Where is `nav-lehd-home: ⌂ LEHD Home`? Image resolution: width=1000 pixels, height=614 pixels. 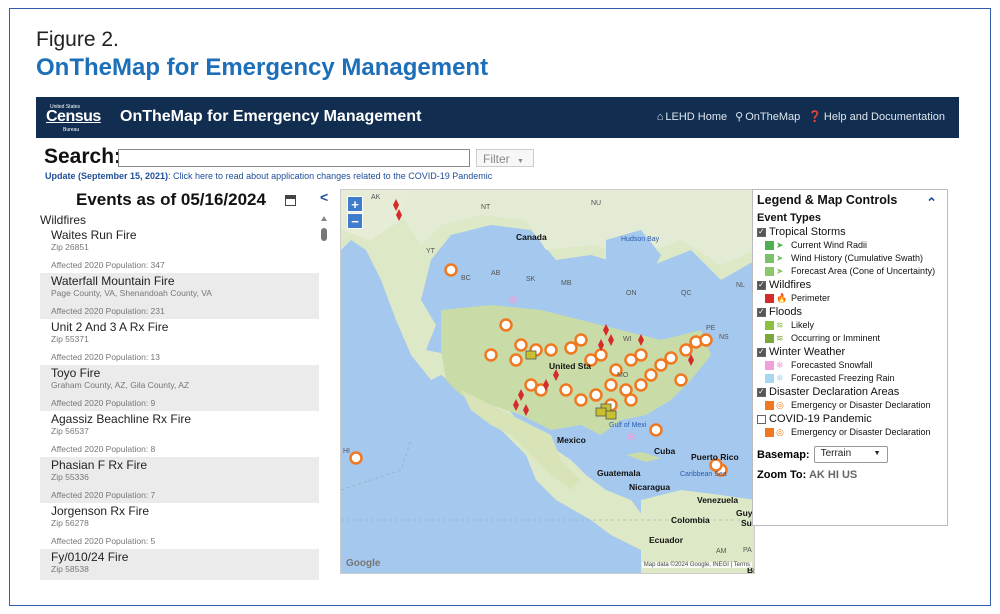 nav-lehd-home: ⌂ LEHD Home is located at coordinates (692, 116).